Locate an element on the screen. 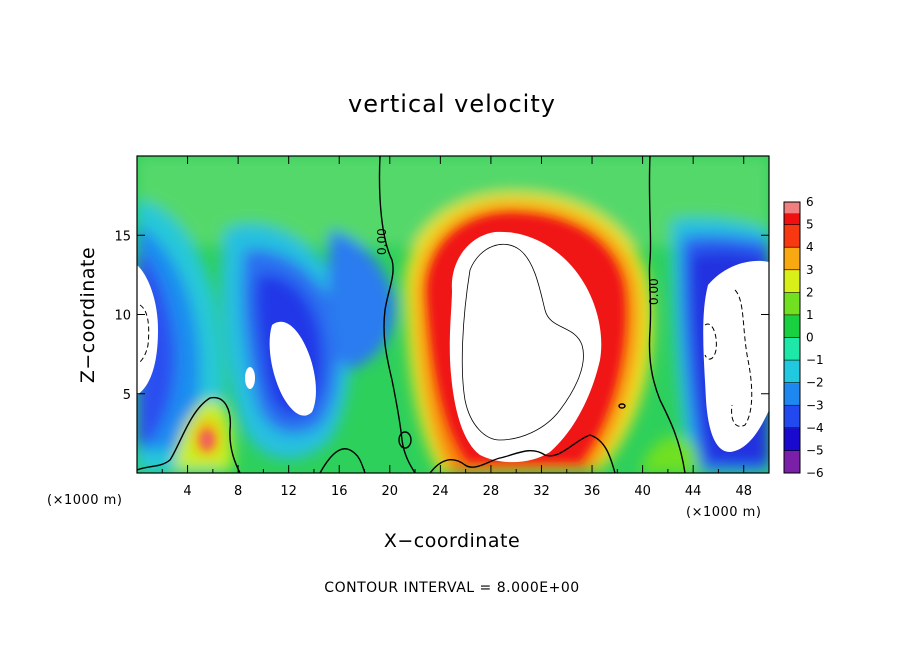  colorbar-tick-label: 6 is located at coordinates (810, 202).